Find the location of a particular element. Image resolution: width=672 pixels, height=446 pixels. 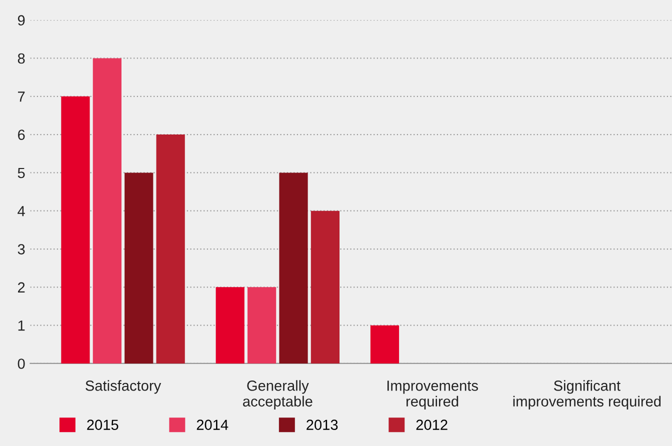

y-tick-label: 3 is located at coordinates (21, 249).